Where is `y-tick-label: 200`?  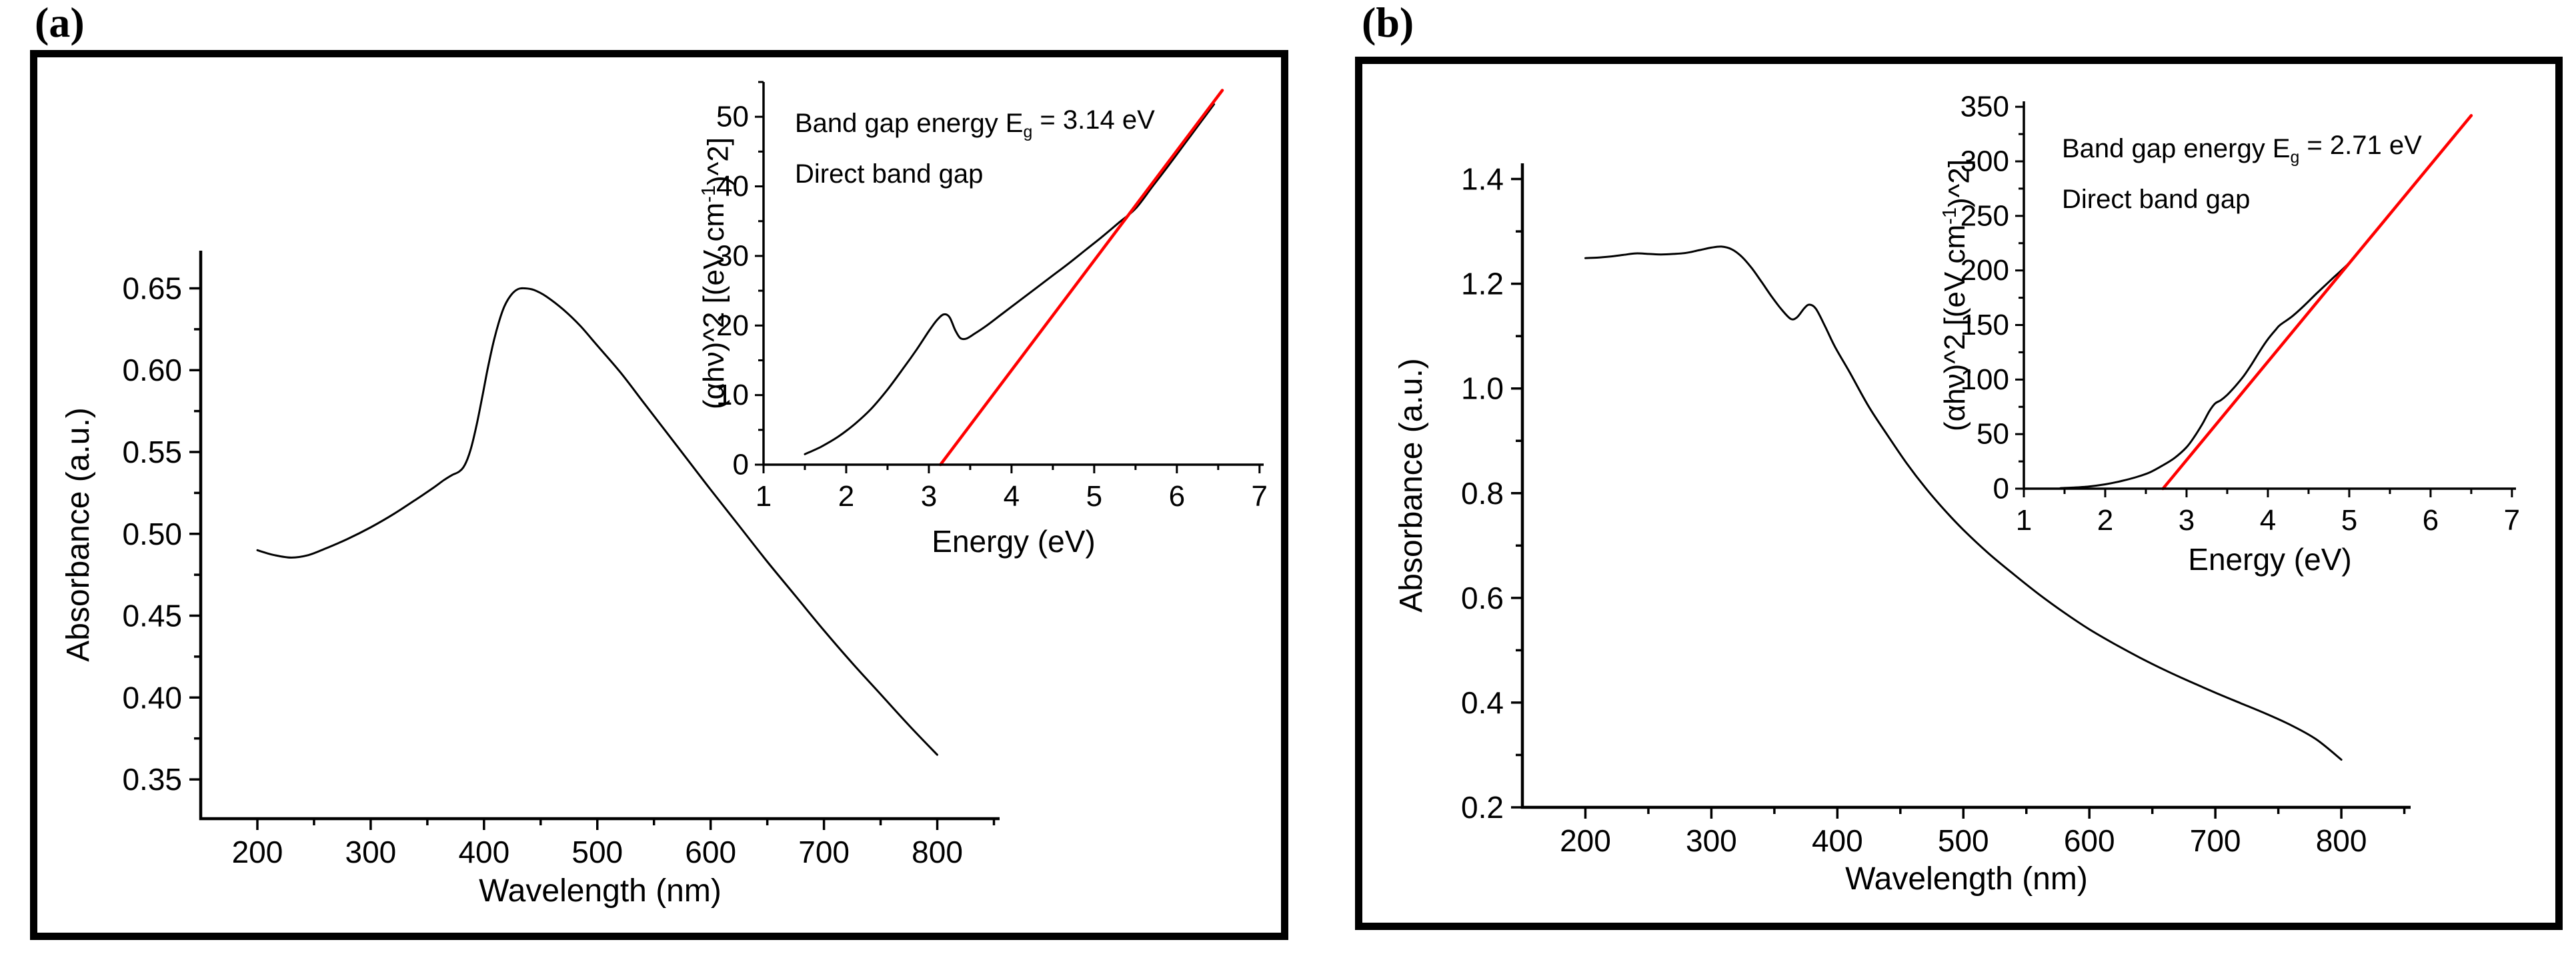
y-tick-label: 200 is located at coordinates (1985, 270).